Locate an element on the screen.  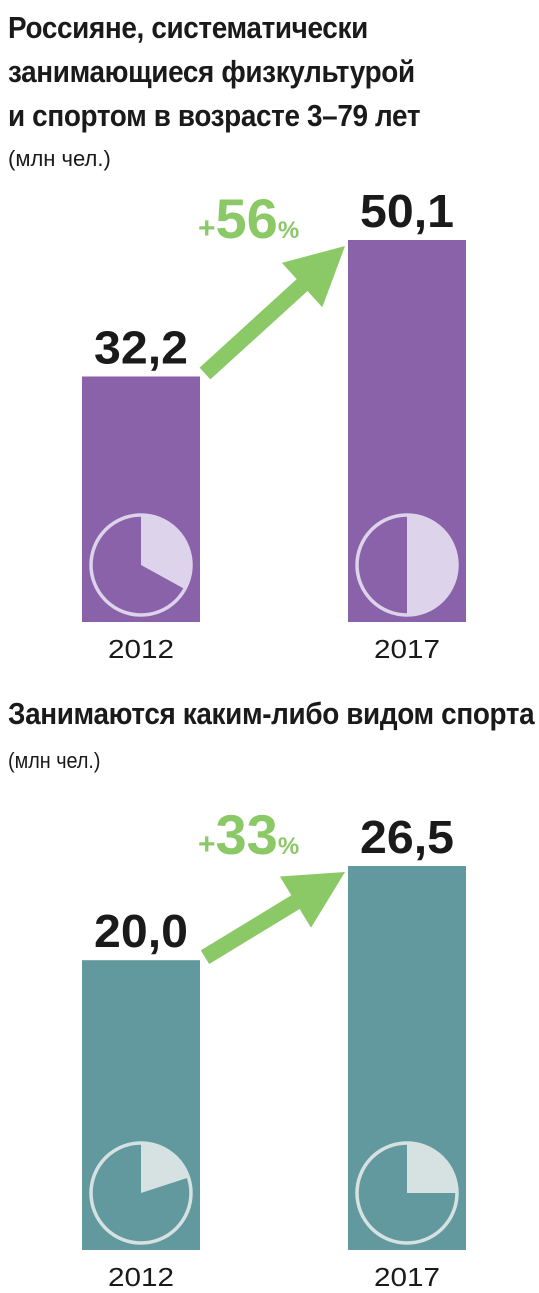
chart-1-title-line-3: и спортом в возрасте 3–79 лет is located at coordinates (214, 115).